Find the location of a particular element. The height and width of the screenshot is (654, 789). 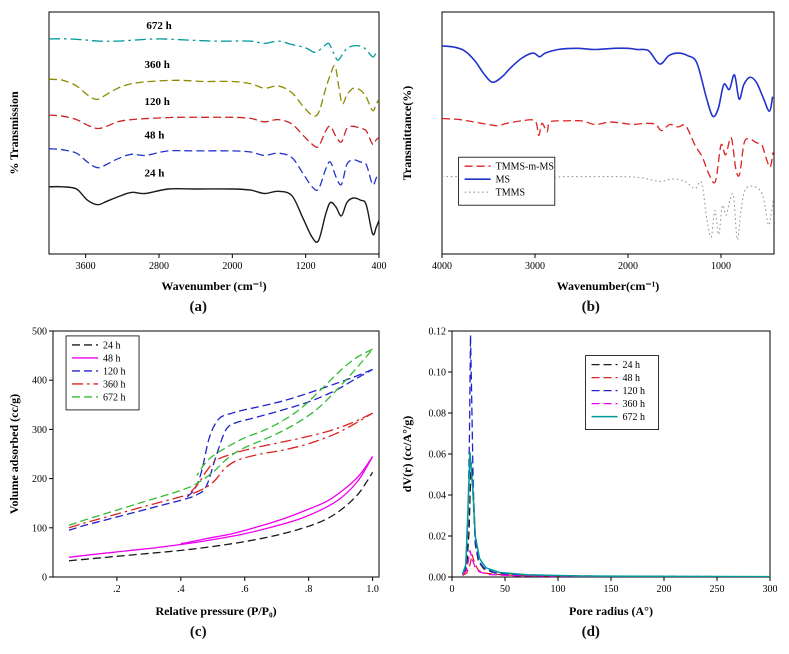

y-tick-label: 500 is located at coordinates (39, 332).